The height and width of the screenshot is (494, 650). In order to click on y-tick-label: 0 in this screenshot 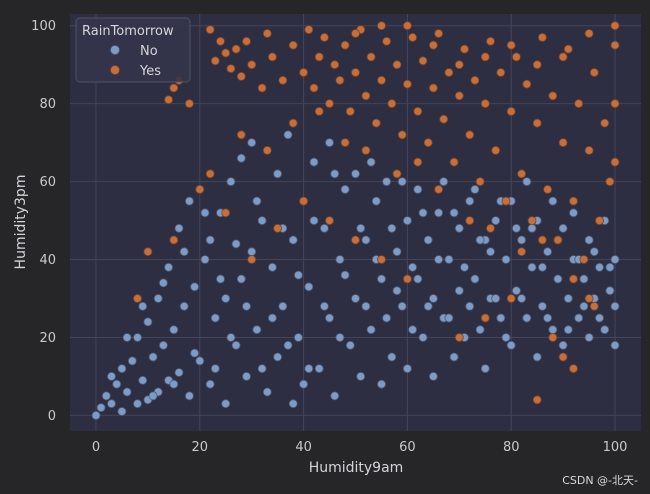, I will do `click(52, 416)`.